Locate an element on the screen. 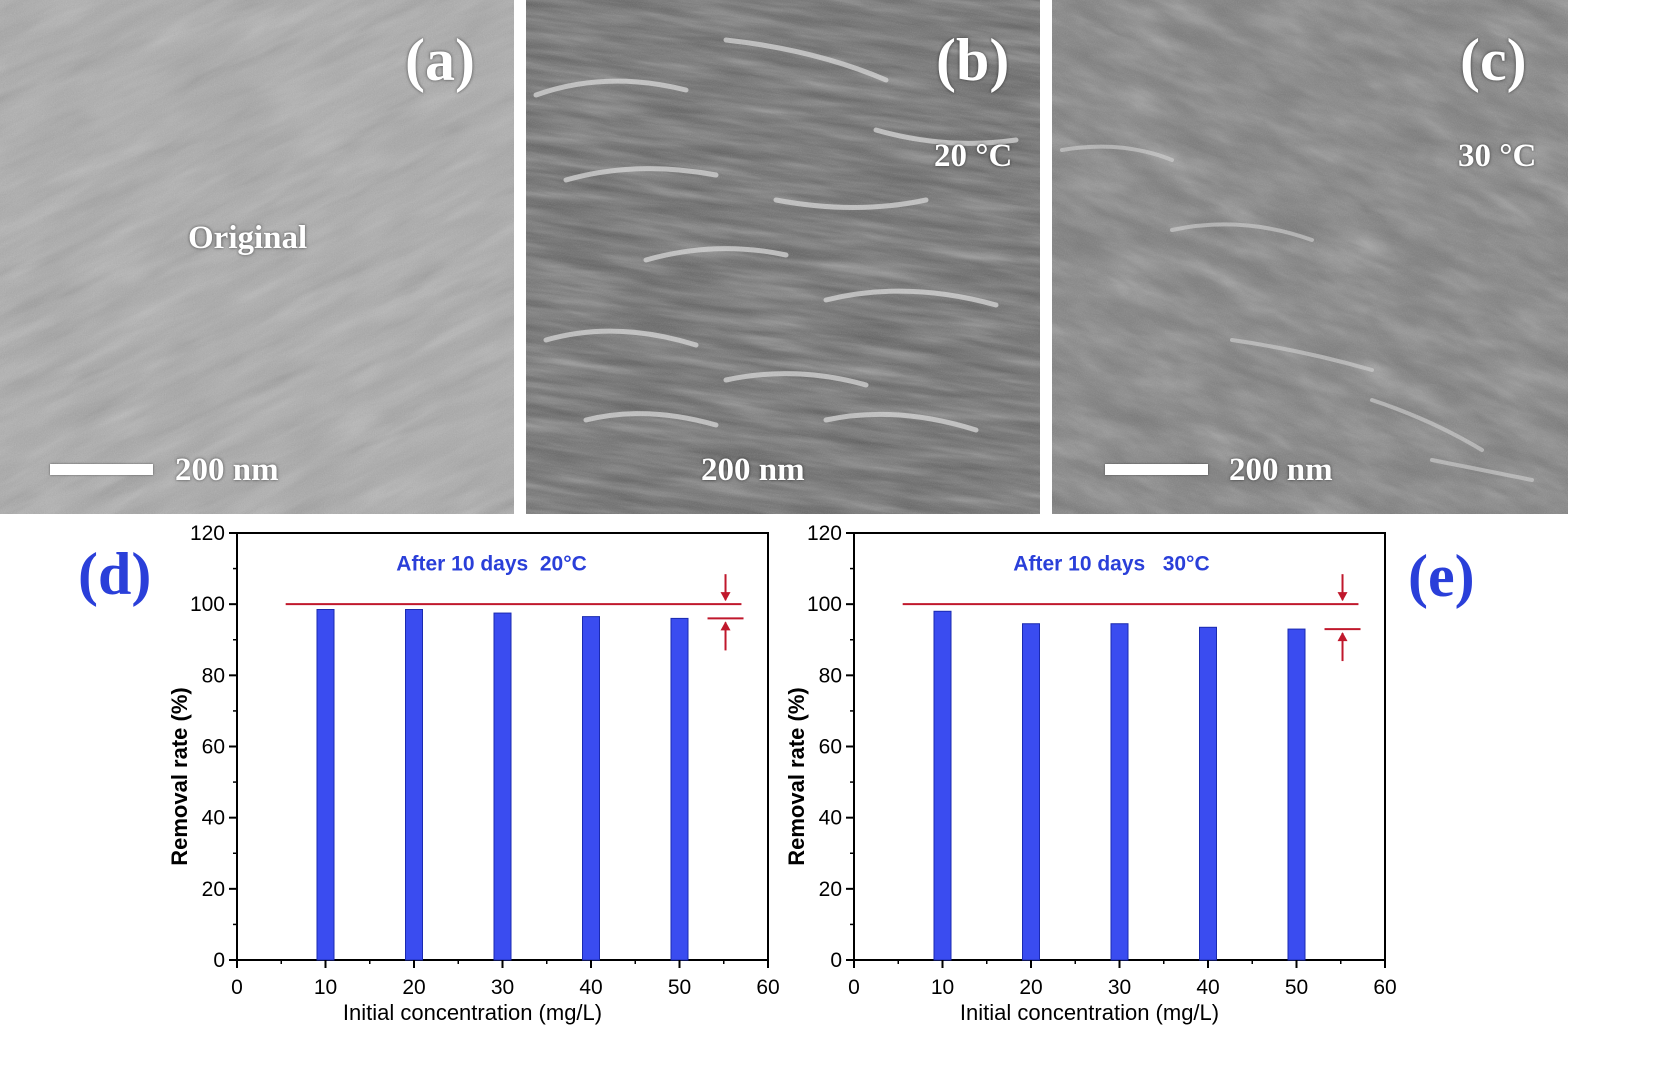 The width and height of the screenshot is (1654, 1082). chart-annotation: After 10 days 20°C is located at coordinates (491, 563).